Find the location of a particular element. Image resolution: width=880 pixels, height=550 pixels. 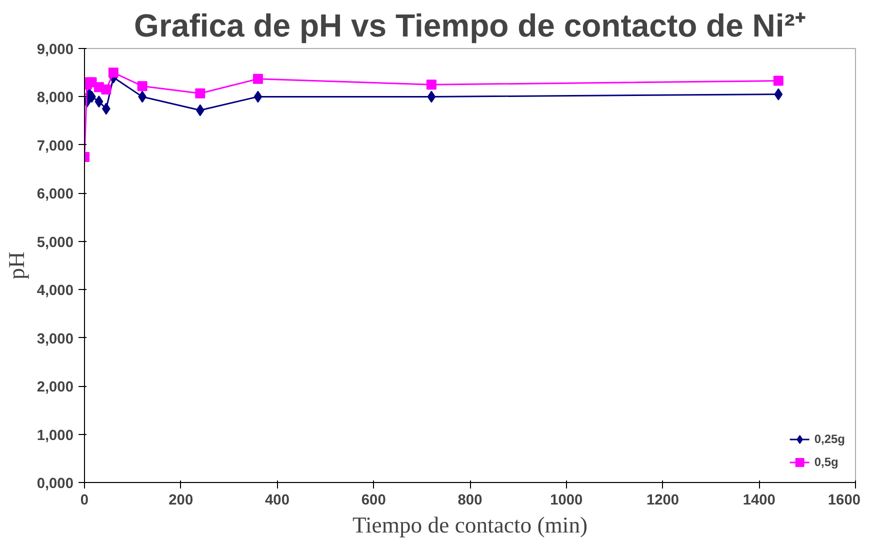

y-tick-label: 3,000 is located at coordinates (55, 339).